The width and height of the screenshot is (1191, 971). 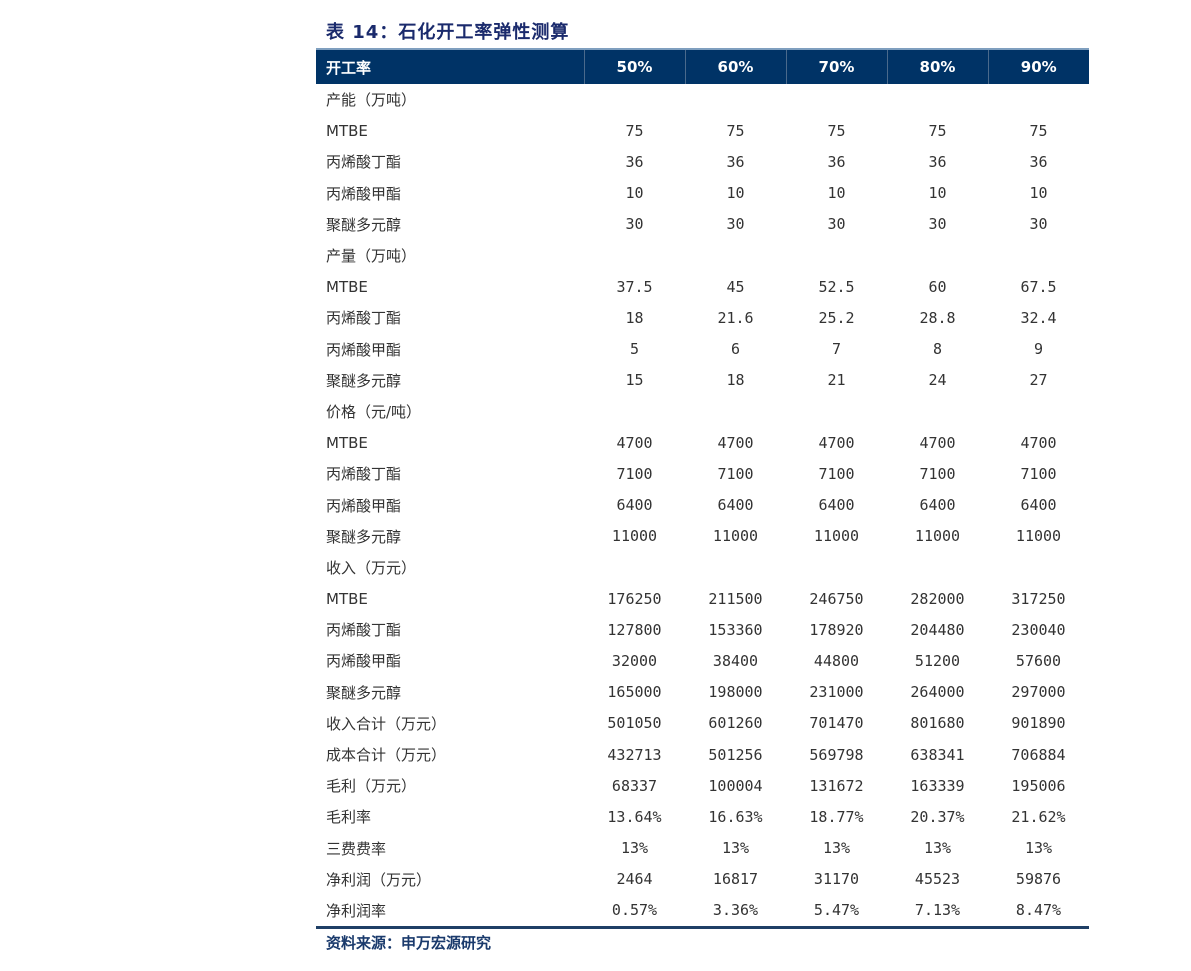 I want to click on cell-value: 198000, so click(x=735, y=692).